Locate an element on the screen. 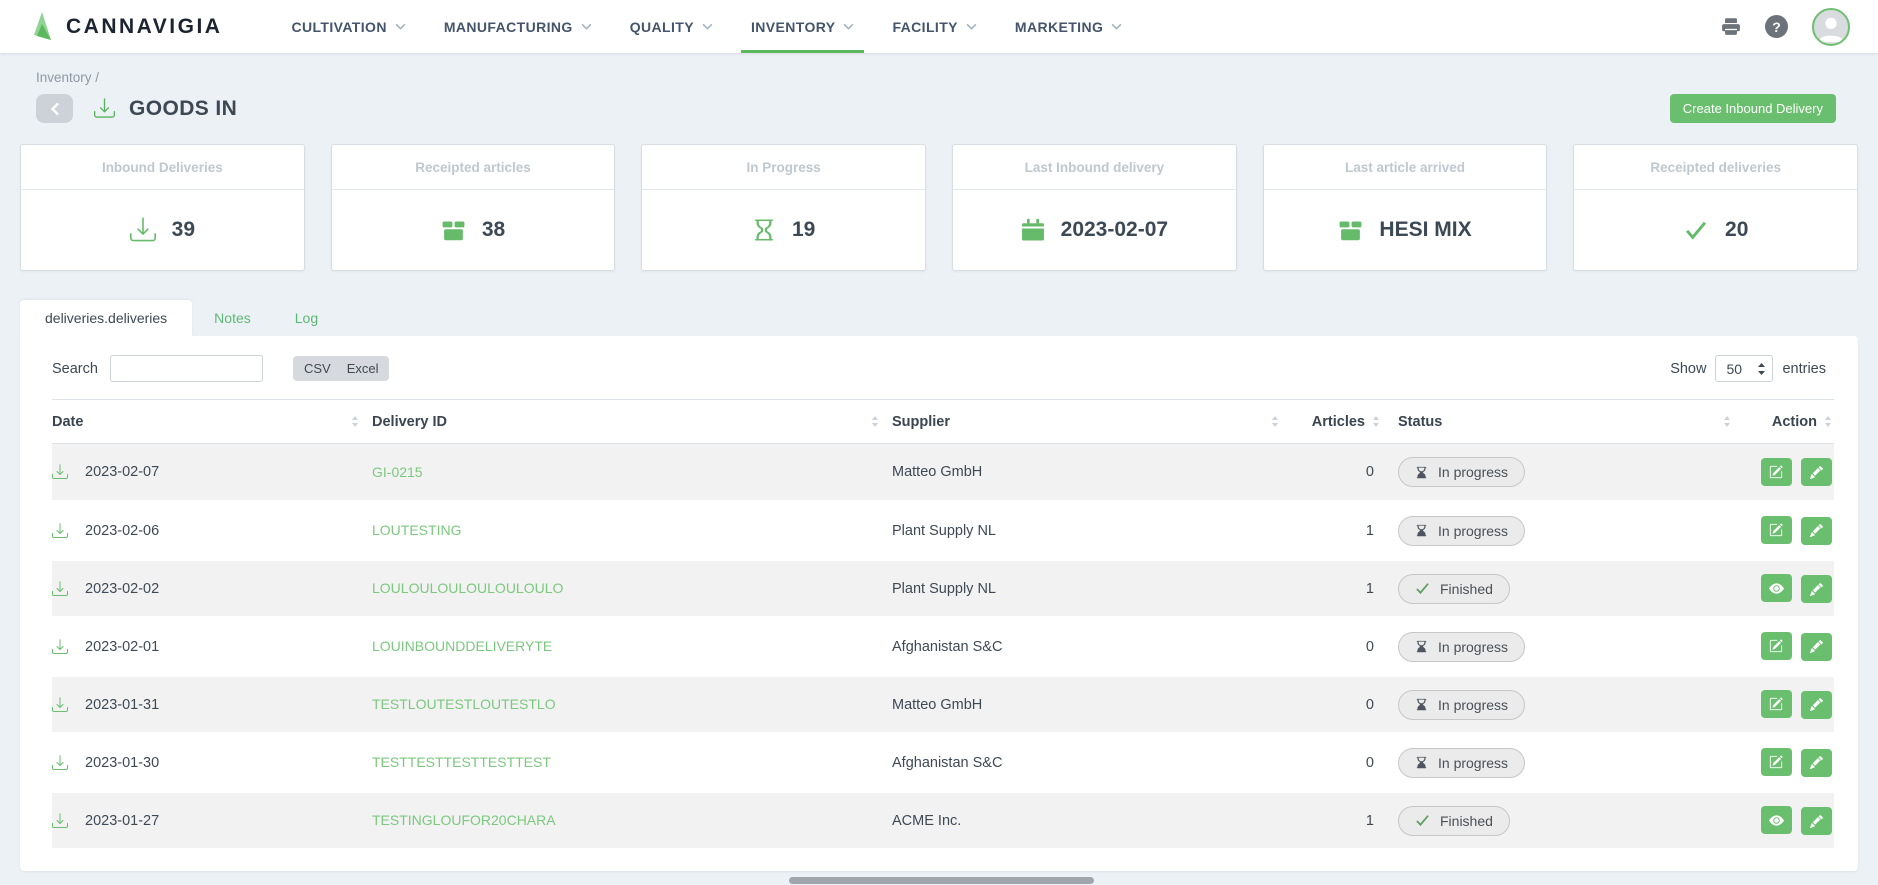  stat-value: 19 is located at coordinates (804, 229).